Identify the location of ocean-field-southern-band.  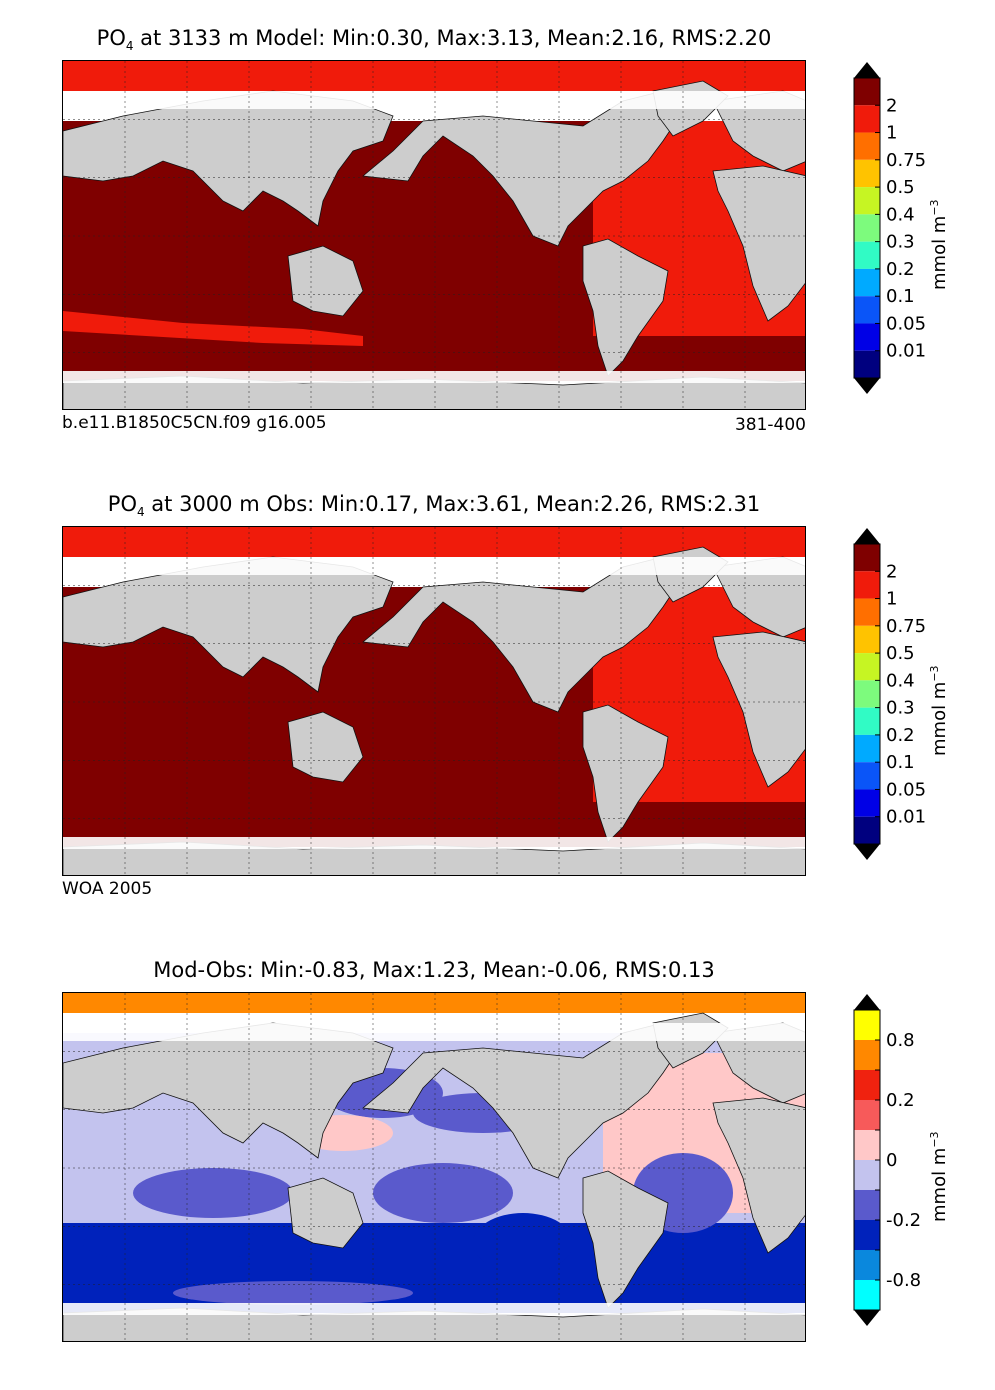
(213, 328).